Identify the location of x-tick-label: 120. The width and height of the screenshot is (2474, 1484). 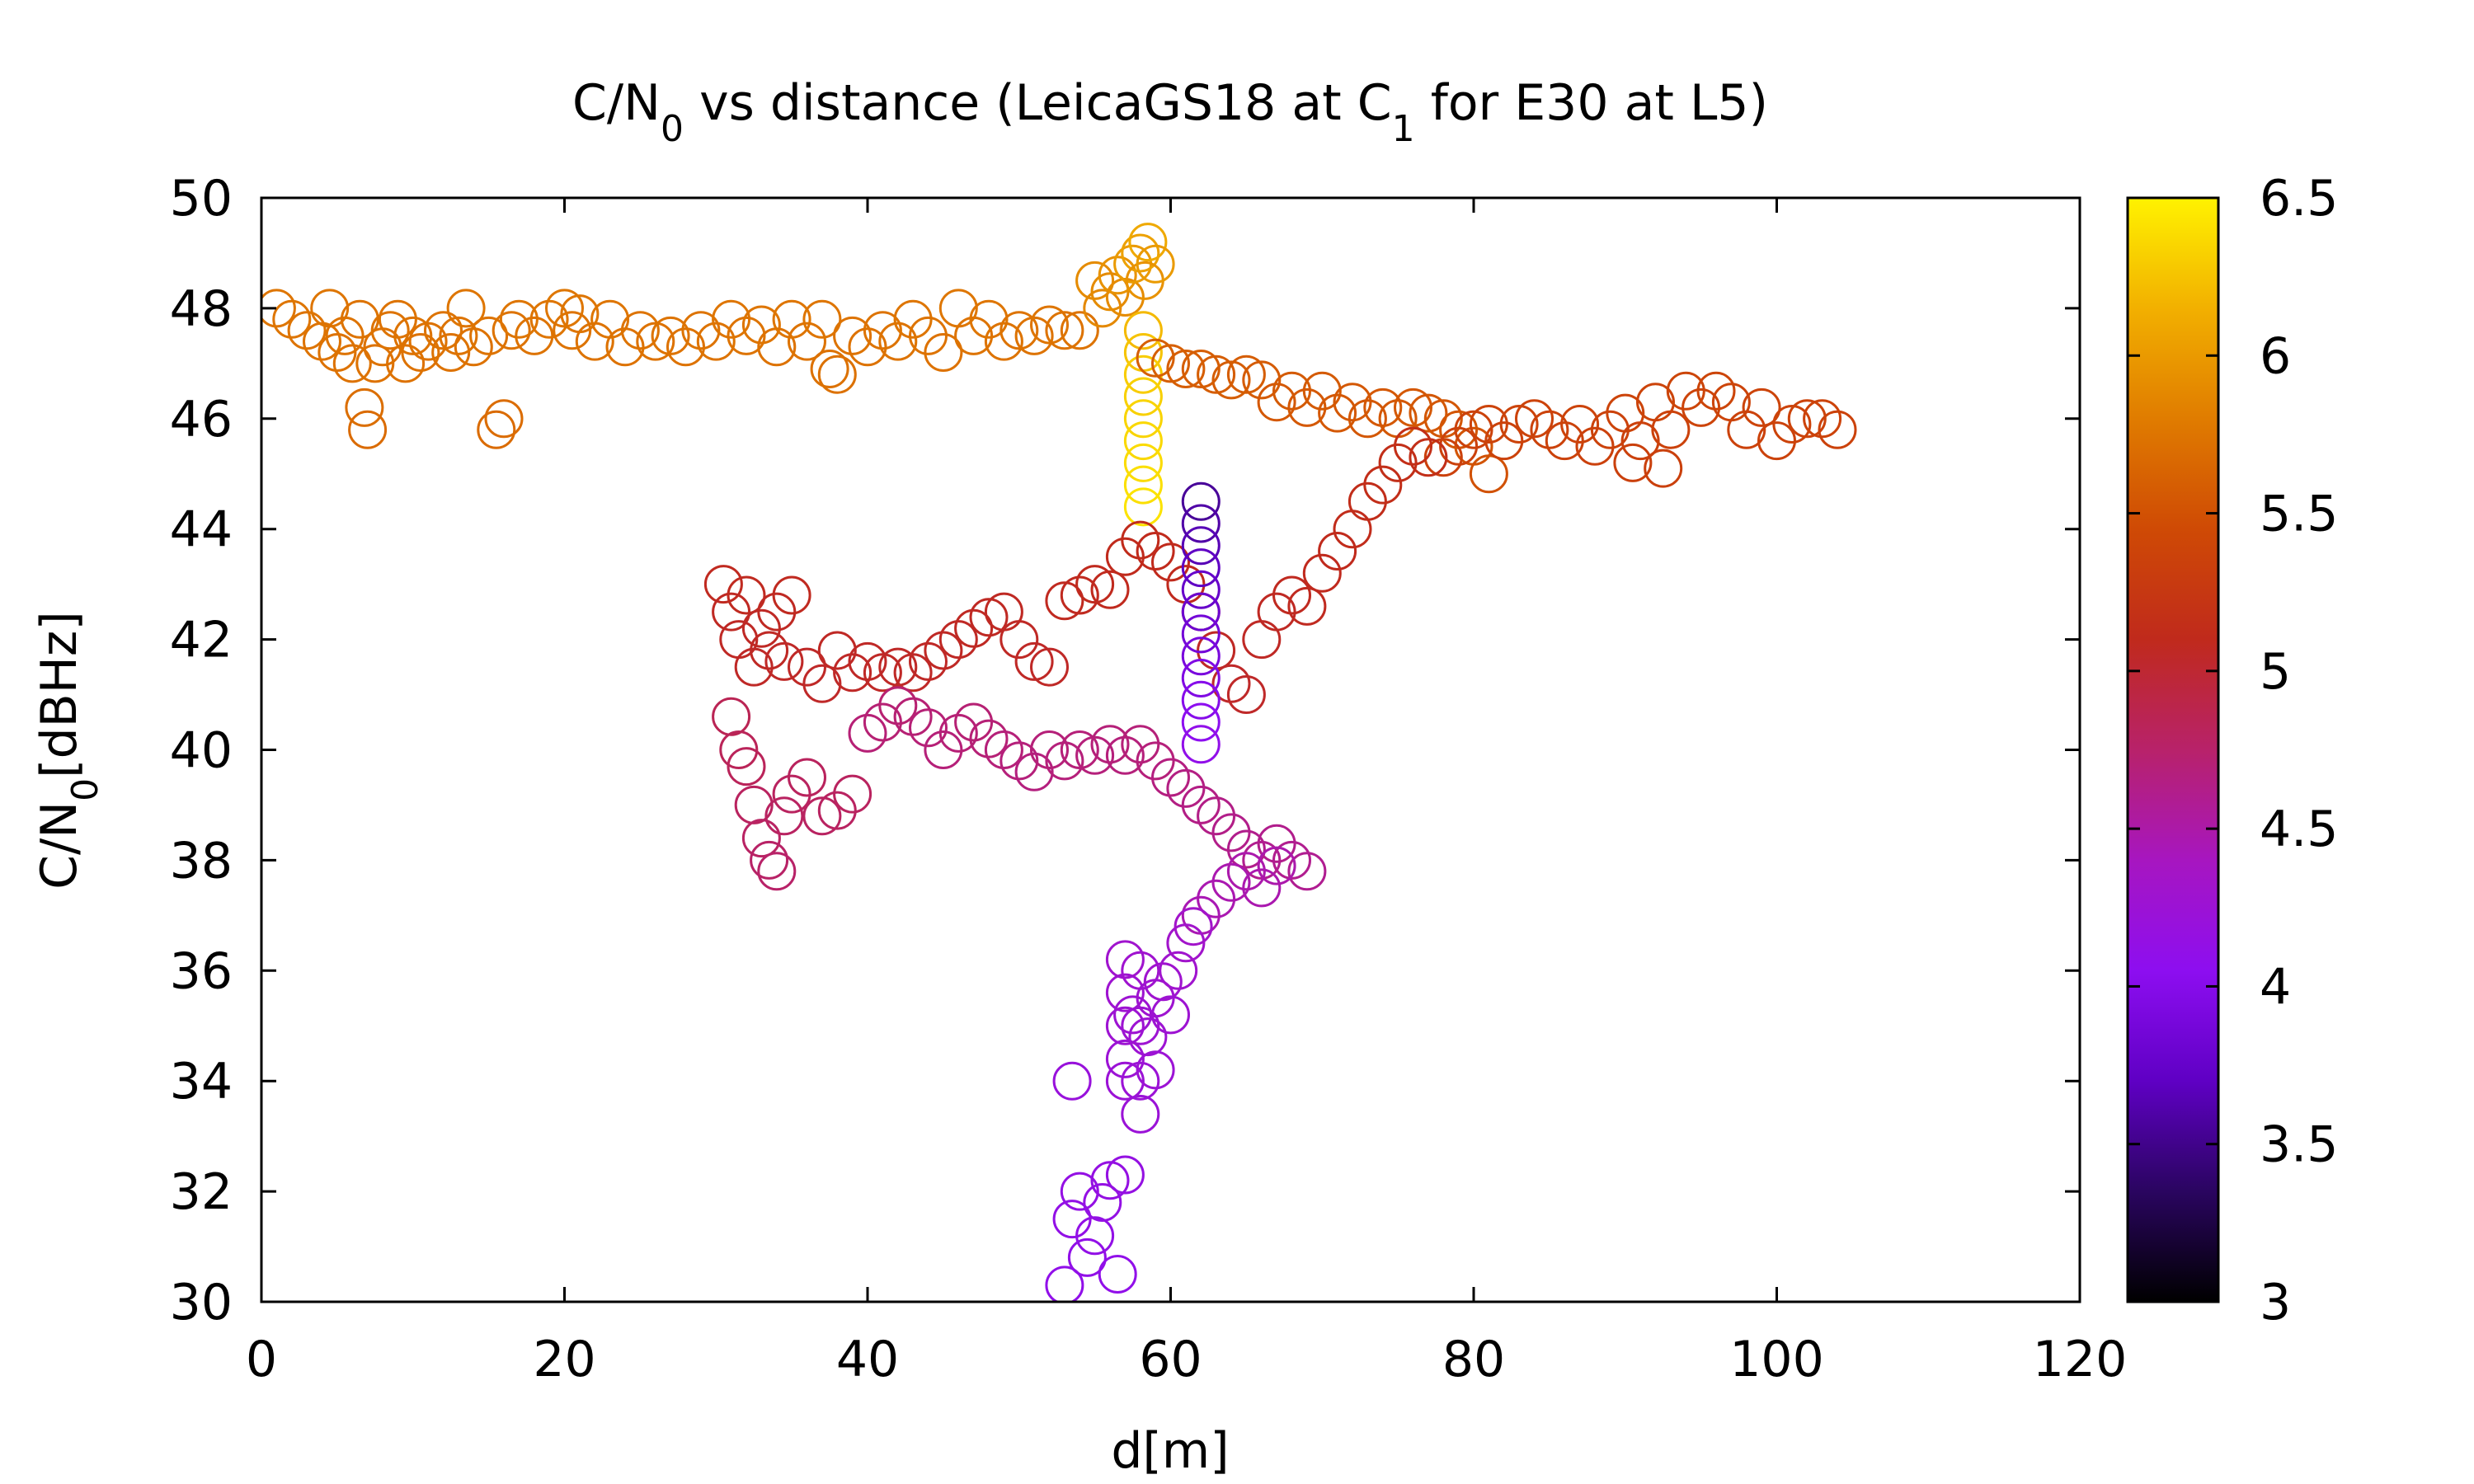
(2080, 1359).